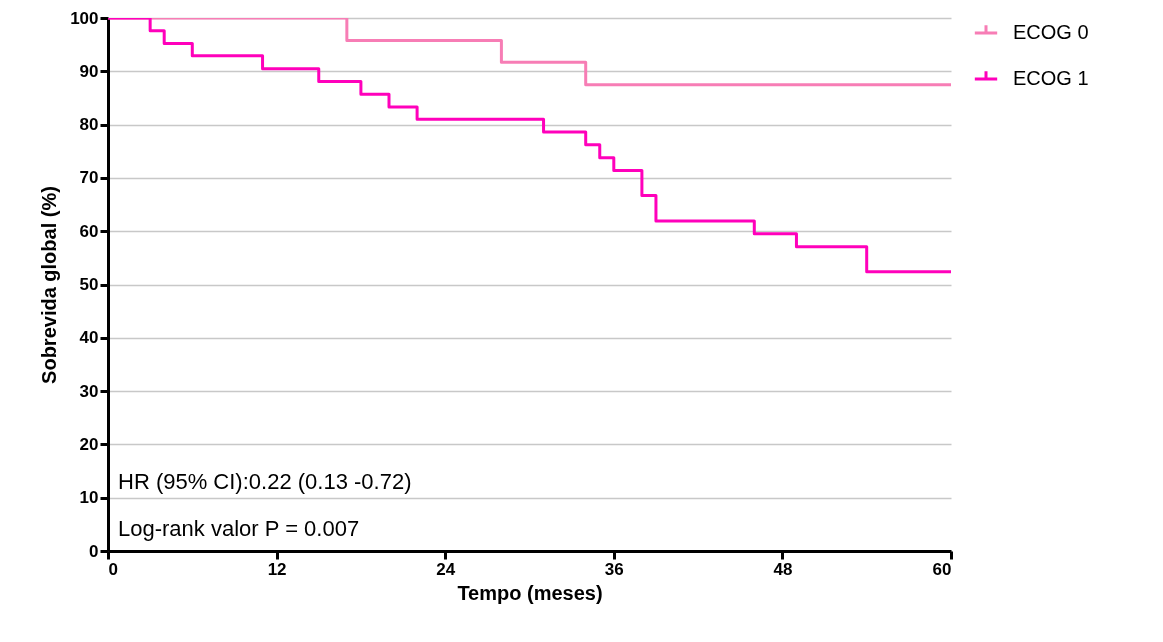  I want to click on y-tick-label: 100, so click(84, 18).